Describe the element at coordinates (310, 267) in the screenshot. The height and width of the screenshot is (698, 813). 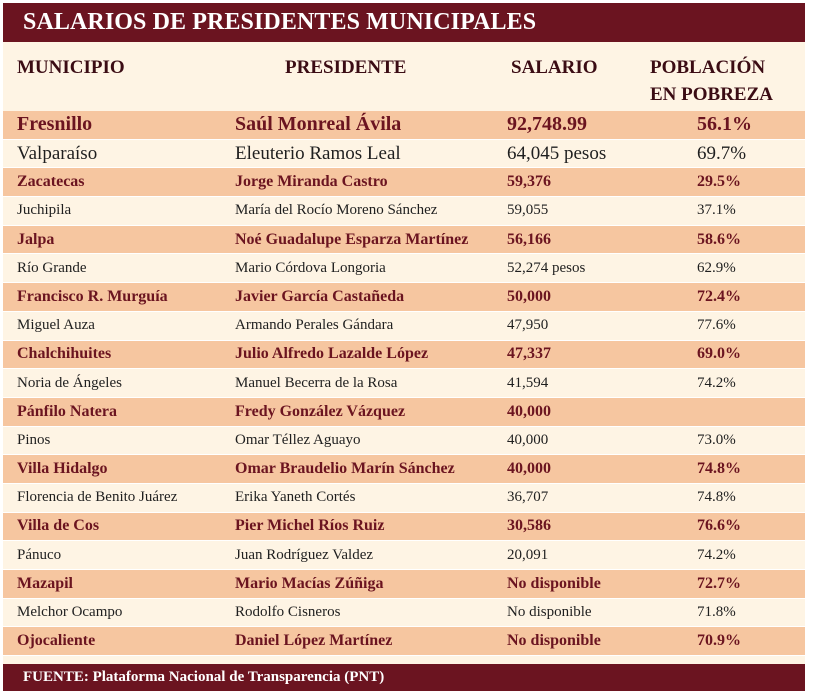
I see `presidente-cell: Mario Córdova Longoria` at that location.